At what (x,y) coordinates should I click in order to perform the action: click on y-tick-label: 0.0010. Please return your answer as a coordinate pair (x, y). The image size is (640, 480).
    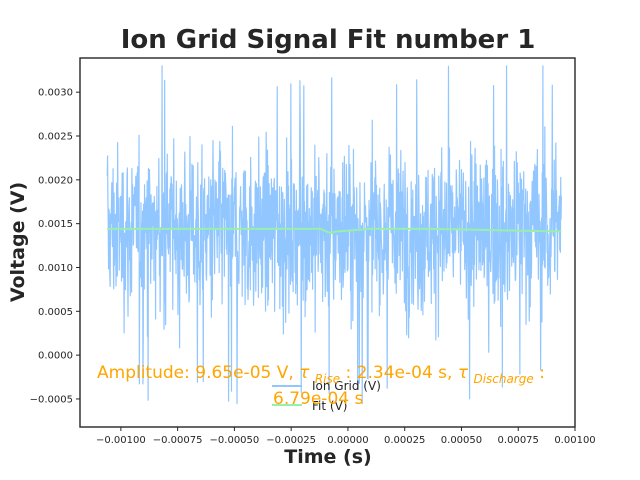
    Looking at the image, I should click on (55, 268).